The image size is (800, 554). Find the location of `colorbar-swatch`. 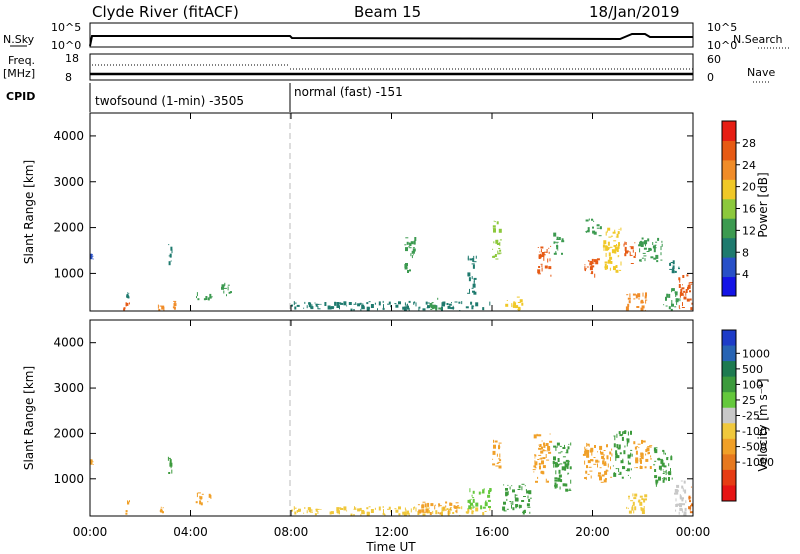

colorbar-swatch is located at coordinates (729, 208).